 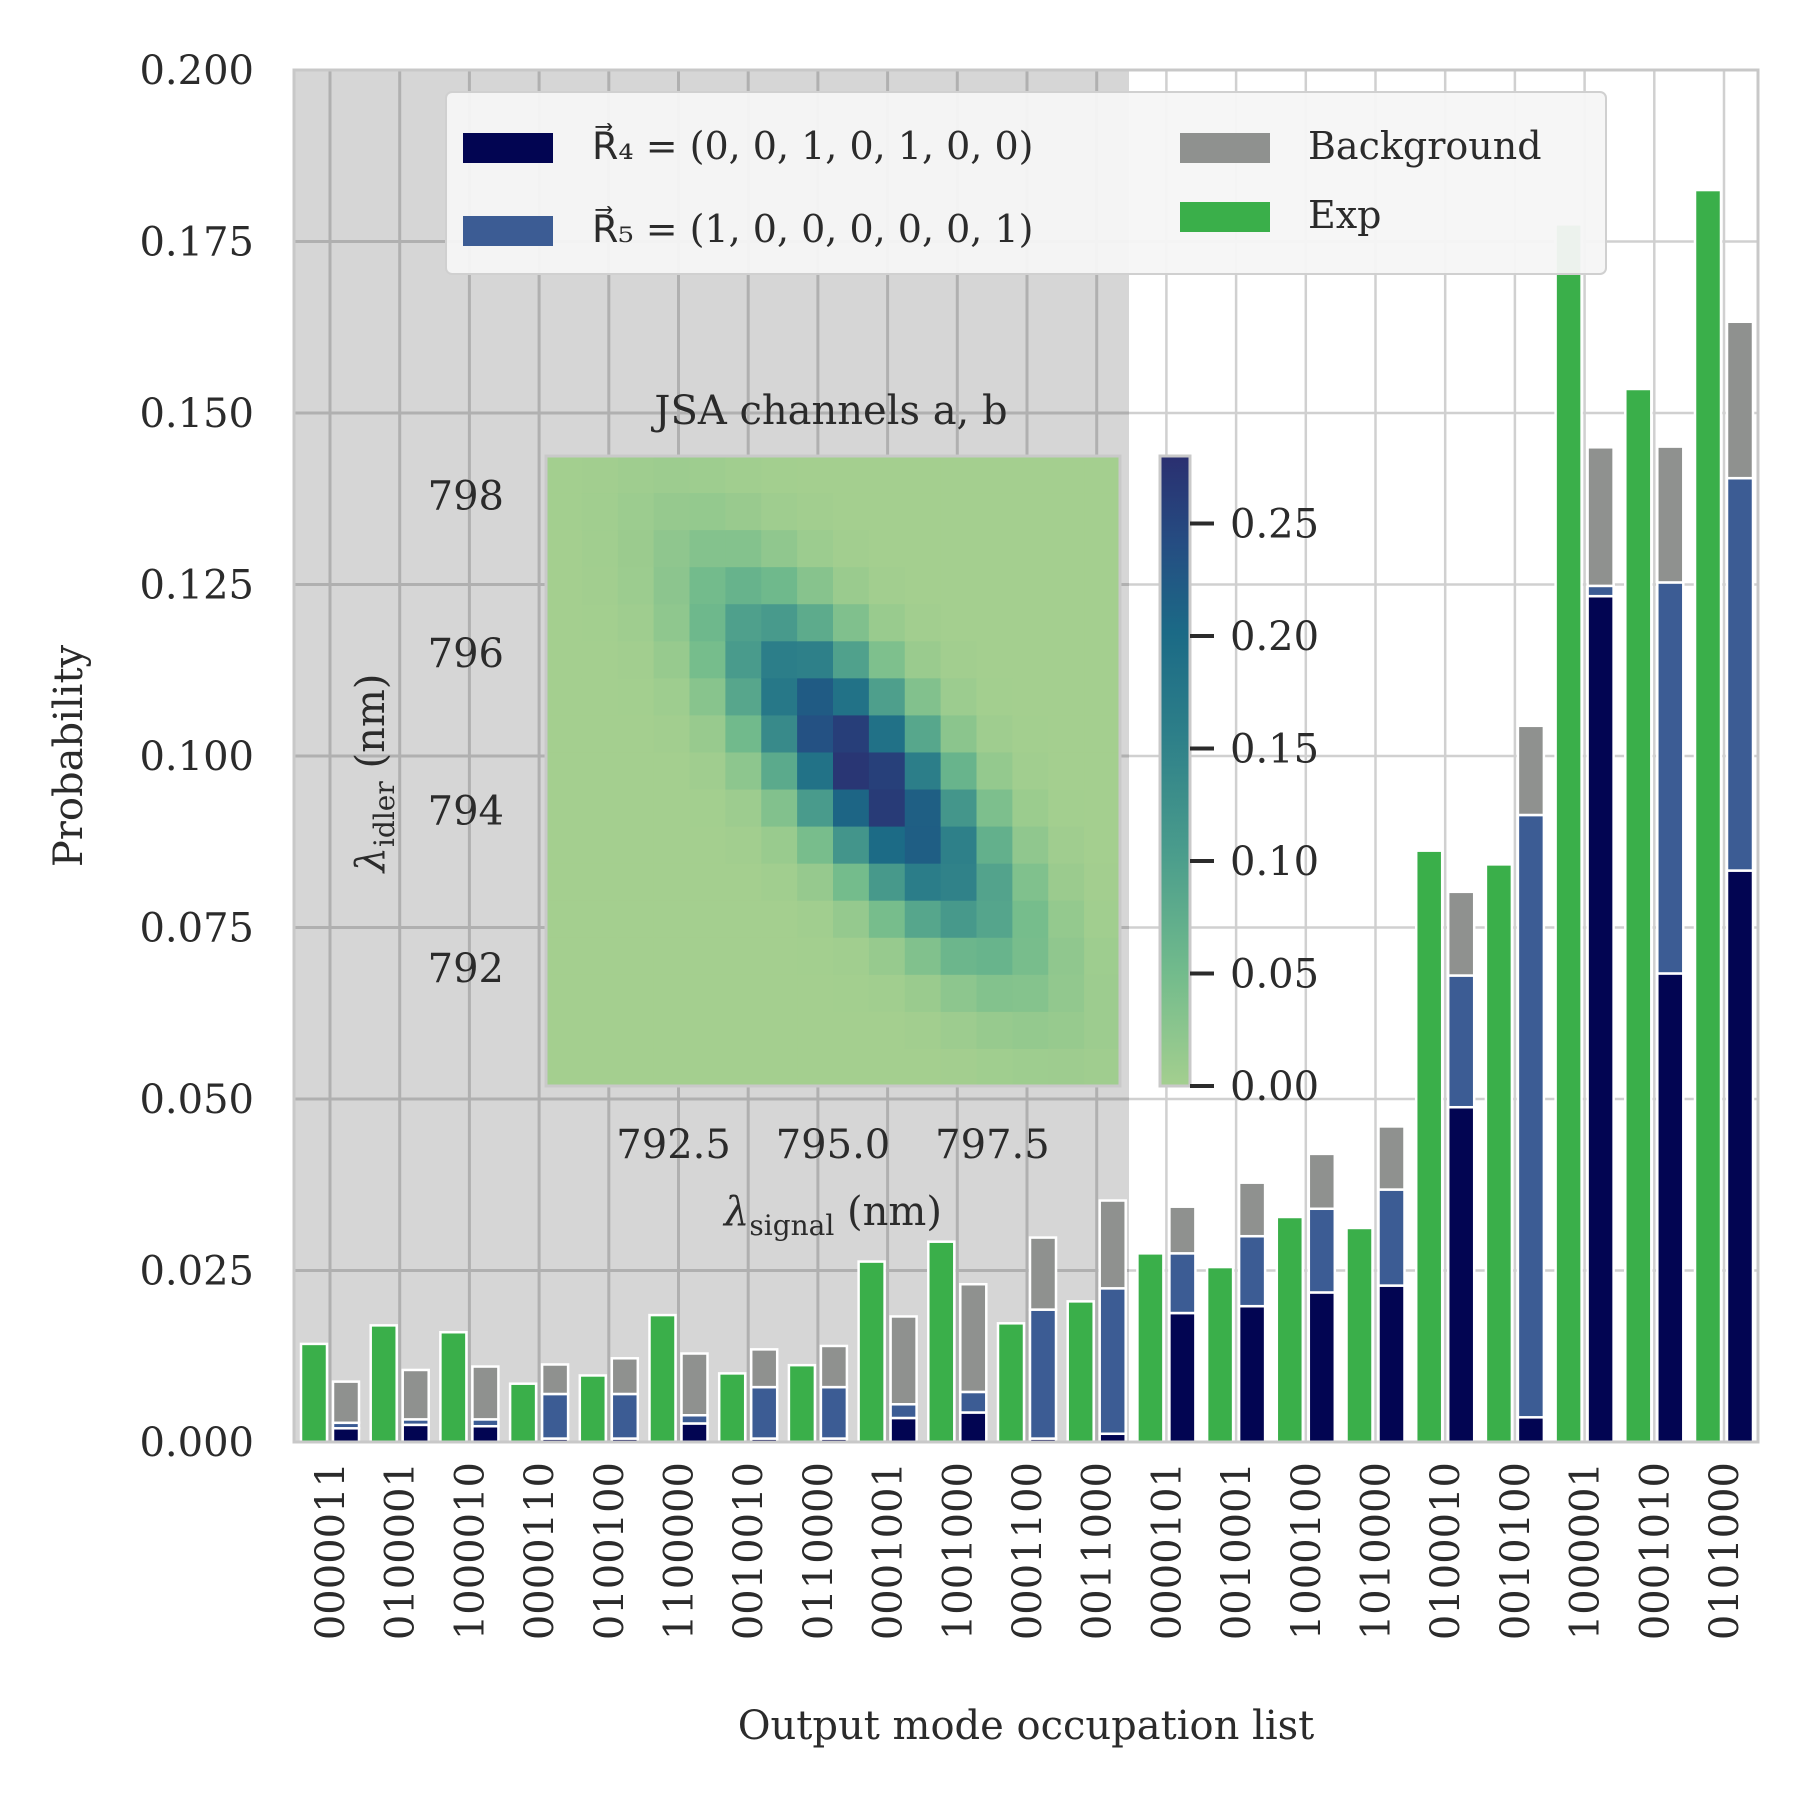 I want to click on inset-x-tick-labels: 792.5 795.0 797.5, so click(x=832, y=1145).